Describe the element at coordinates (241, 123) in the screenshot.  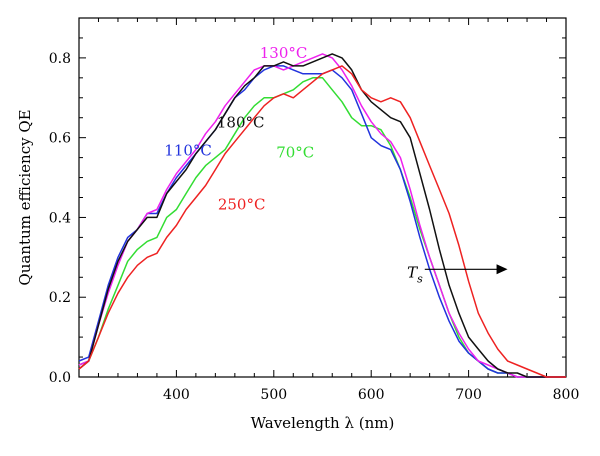
I see `series-label: 180°C` at that location.